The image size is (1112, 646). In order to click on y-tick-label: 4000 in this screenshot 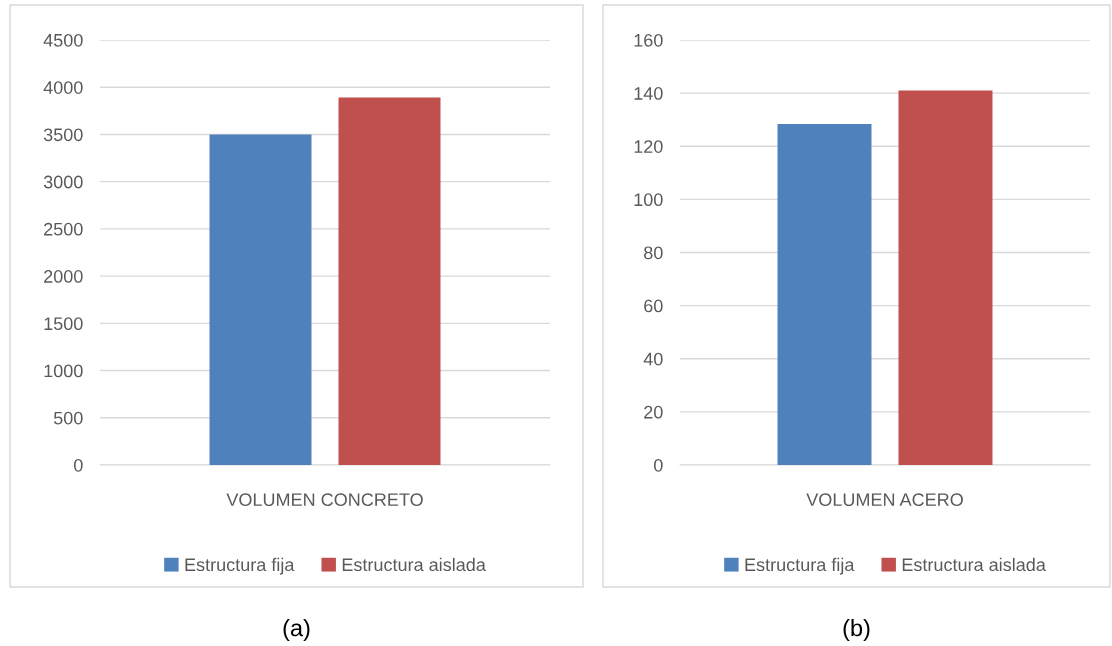, I will do `click(63, 87)`.